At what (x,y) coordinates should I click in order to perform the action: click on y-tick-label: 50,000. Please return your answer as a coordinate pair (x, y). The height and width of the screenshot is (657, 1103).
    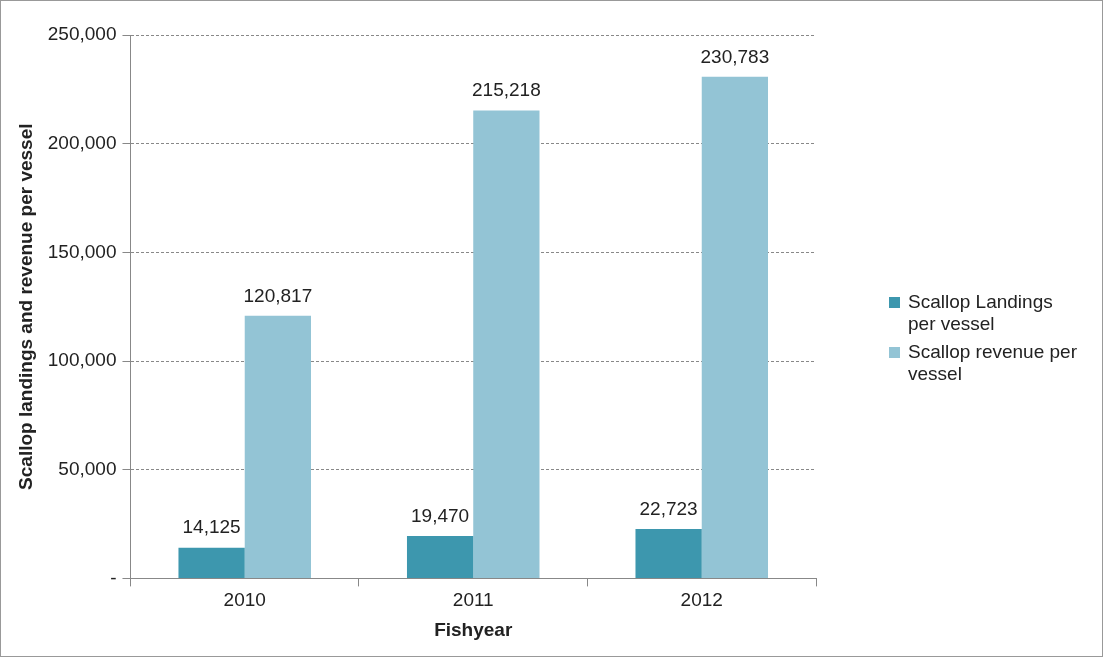
    Looking at the image, I should click on (87, 468).